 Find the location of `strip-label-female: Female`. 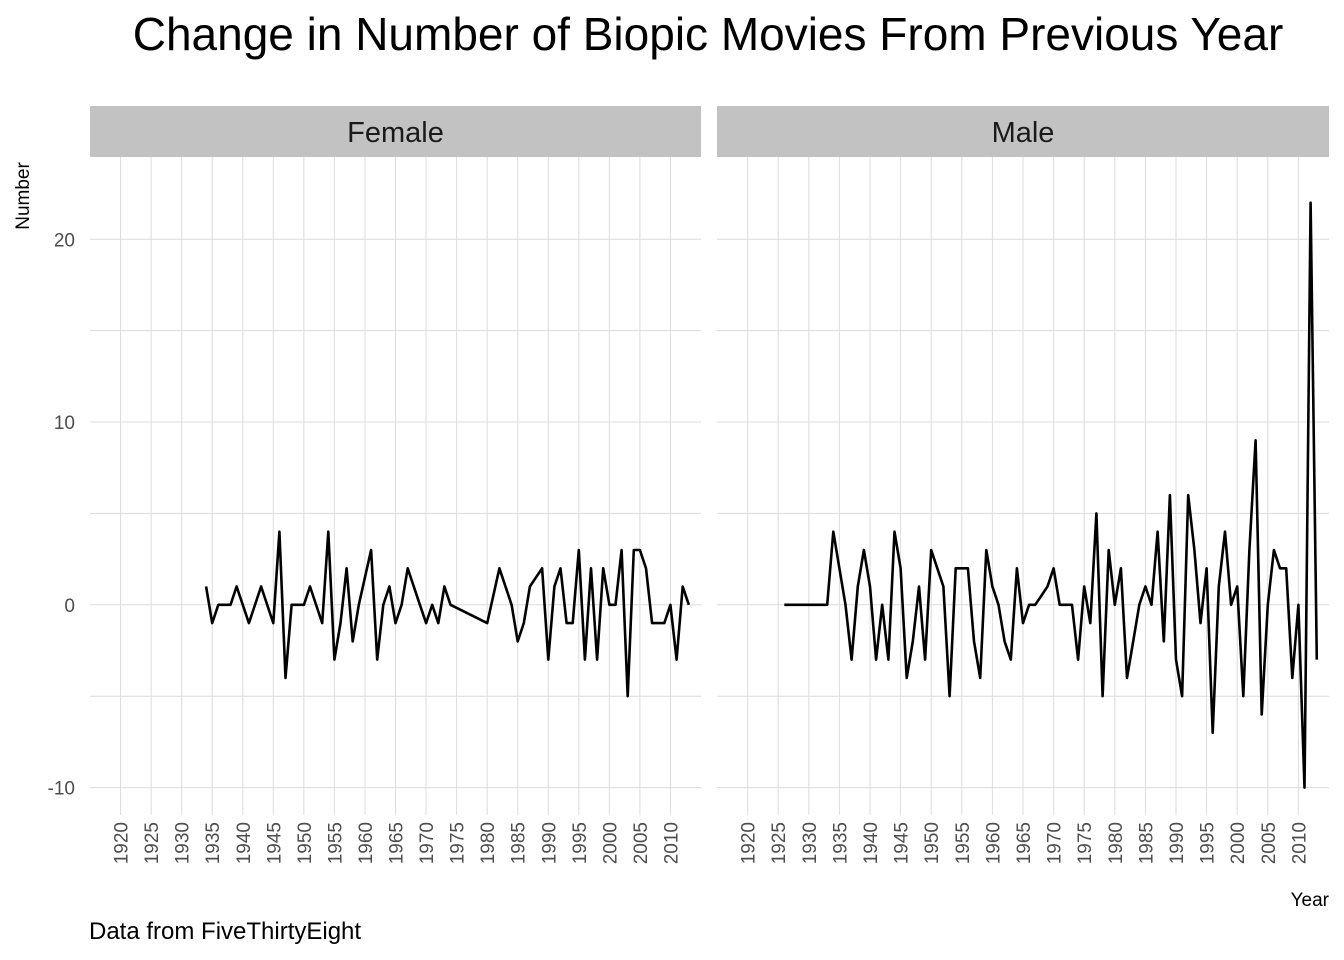

strip-label-female: Female is located at coordinates (395, 133).